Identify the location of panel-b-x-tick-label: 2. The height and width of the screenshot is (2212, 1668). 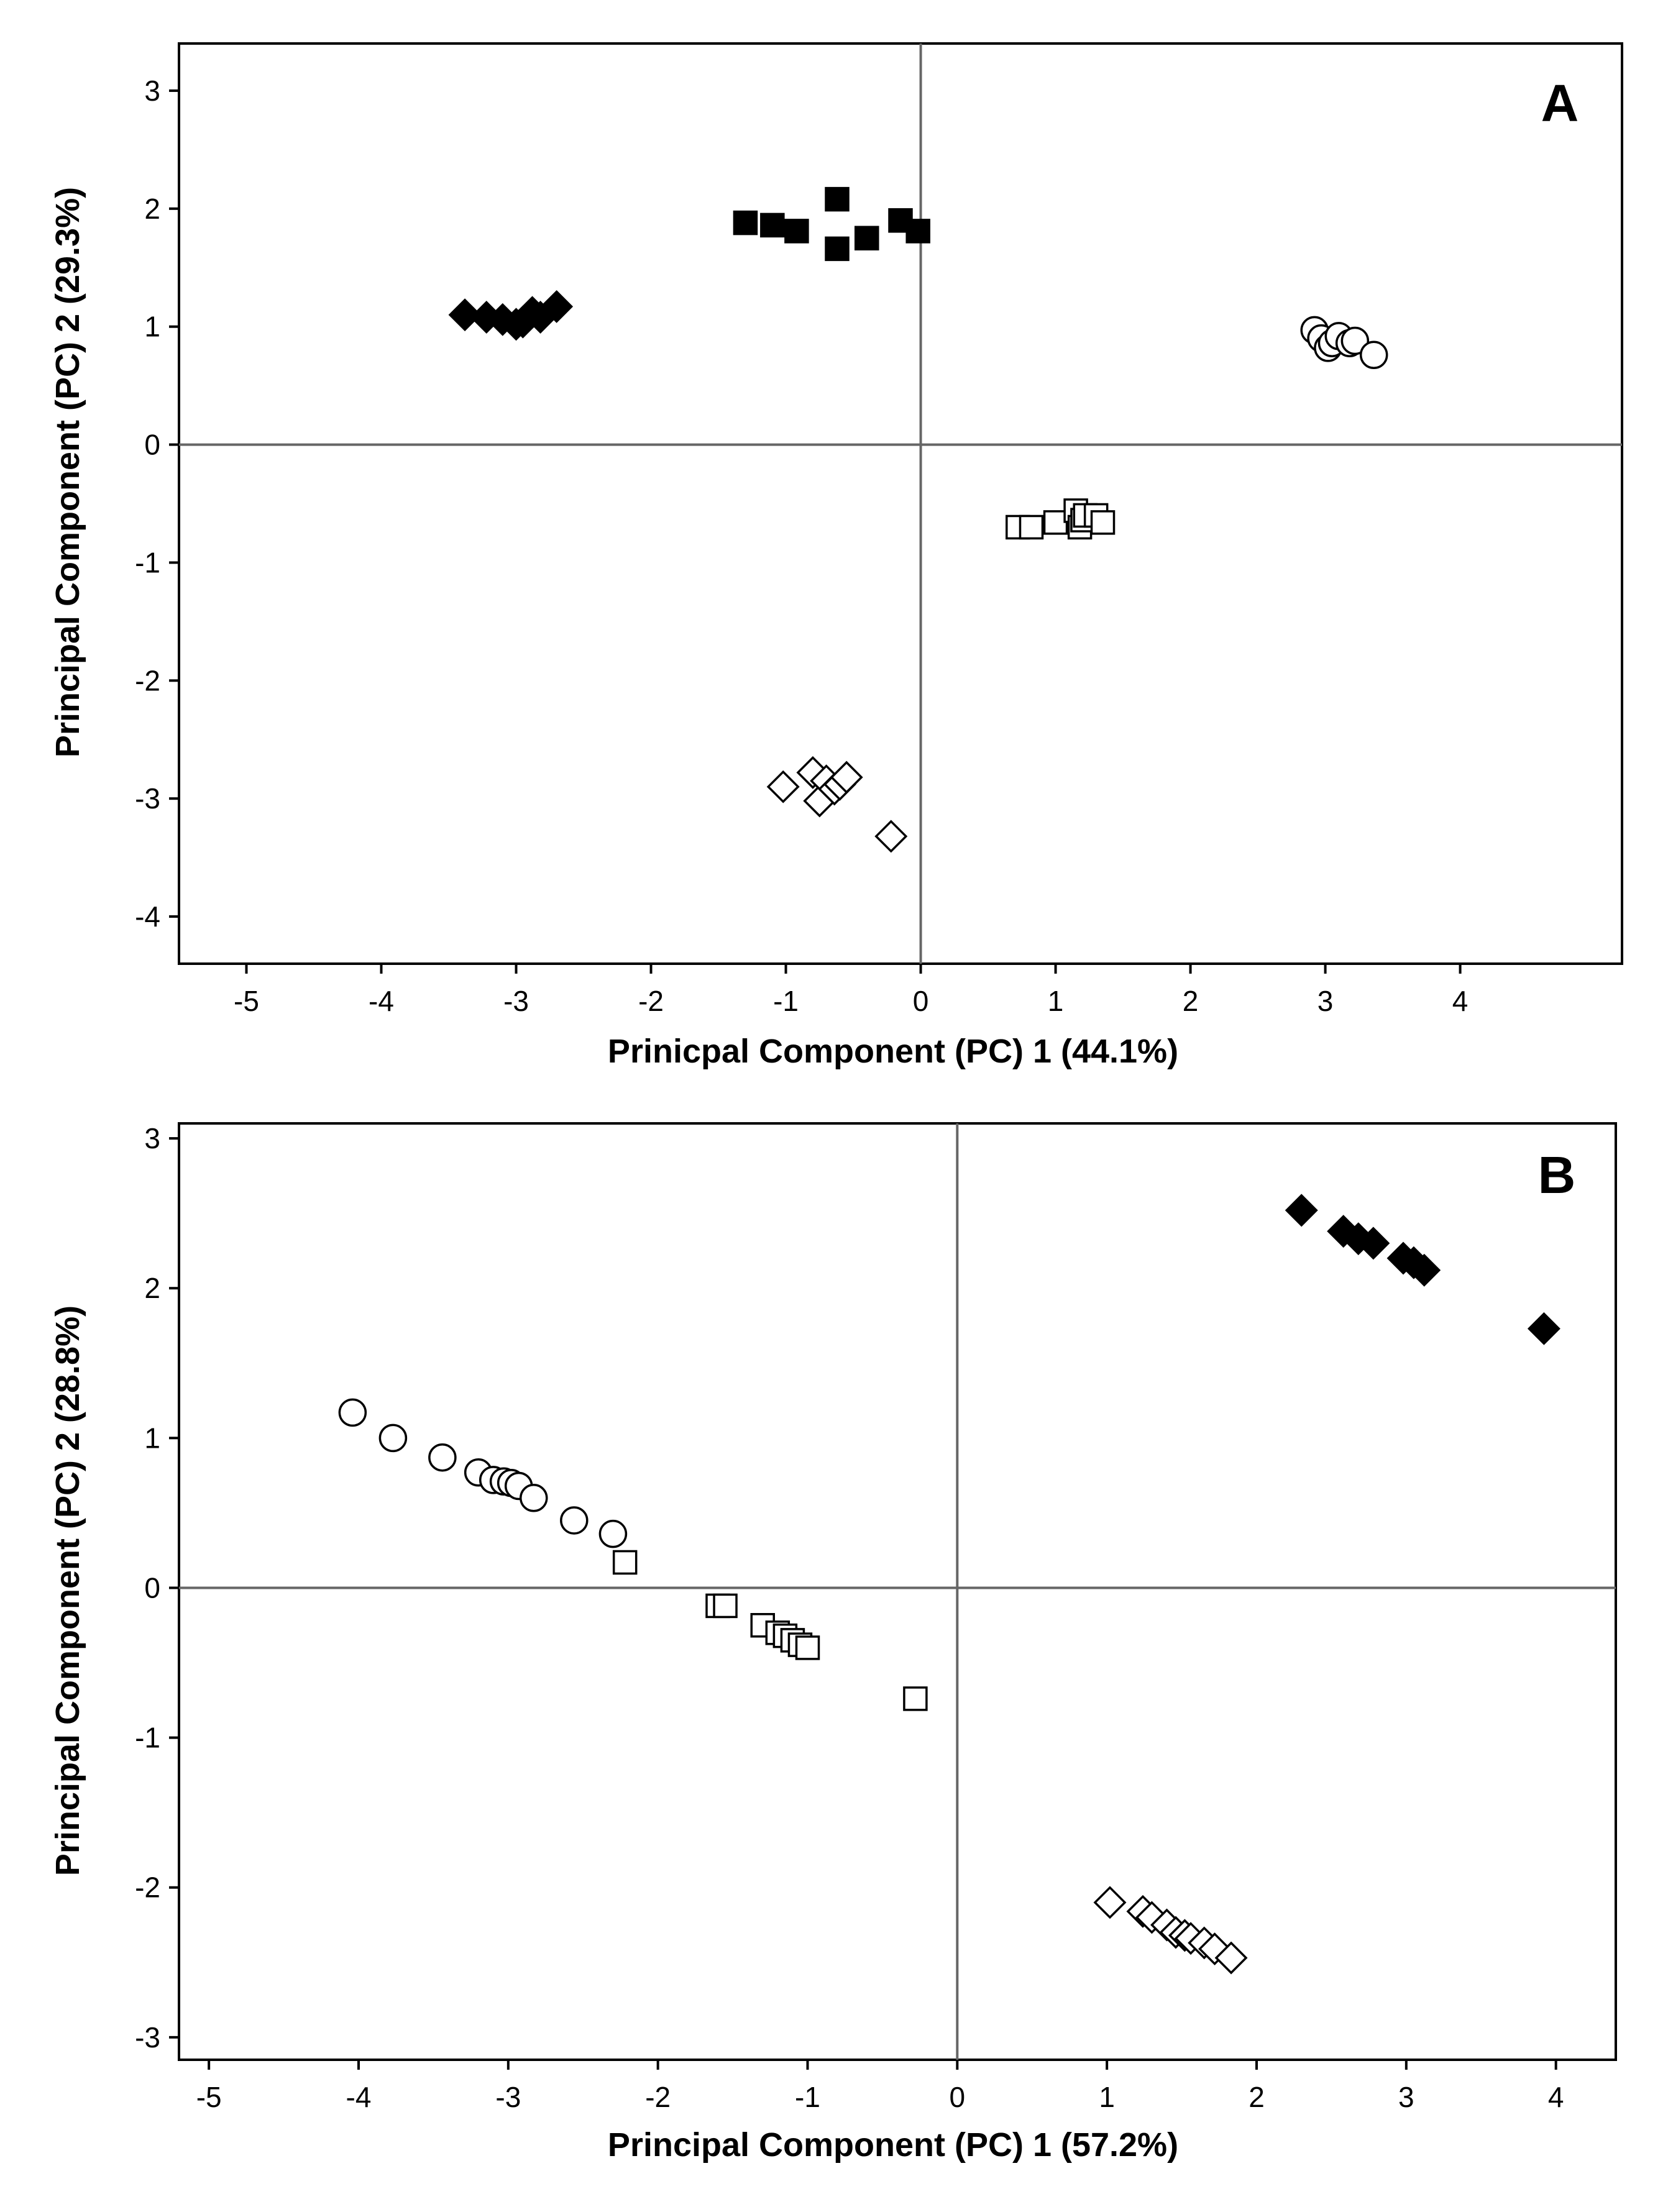
(1257, 2097).